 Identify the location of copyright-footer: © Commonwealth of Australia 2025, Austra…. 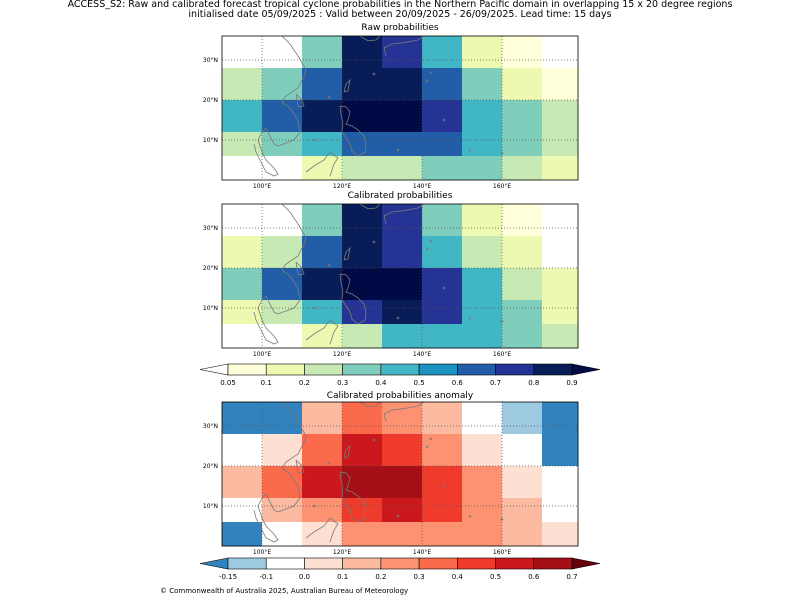
(284, 591).